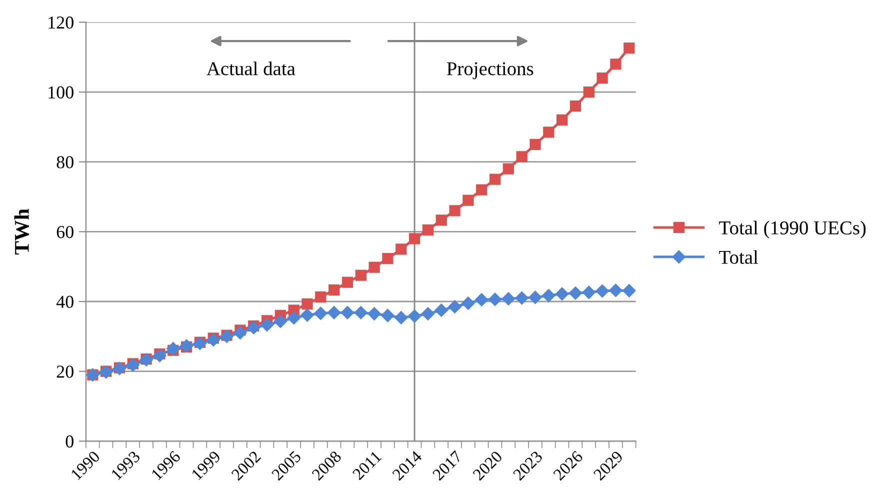  I want to click on annotation: Projections, so click(490, 71).